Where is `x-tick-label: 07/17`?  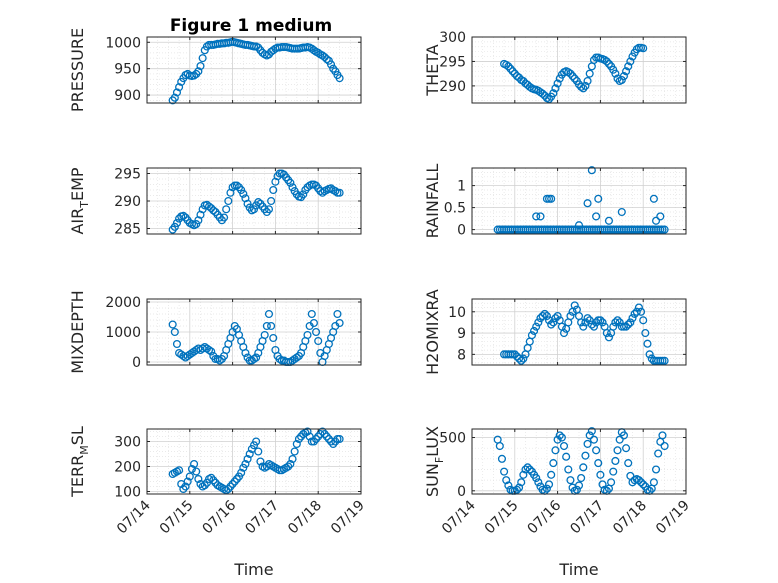
x-tick-label: 07/17 is located at coordinates (262, 518).